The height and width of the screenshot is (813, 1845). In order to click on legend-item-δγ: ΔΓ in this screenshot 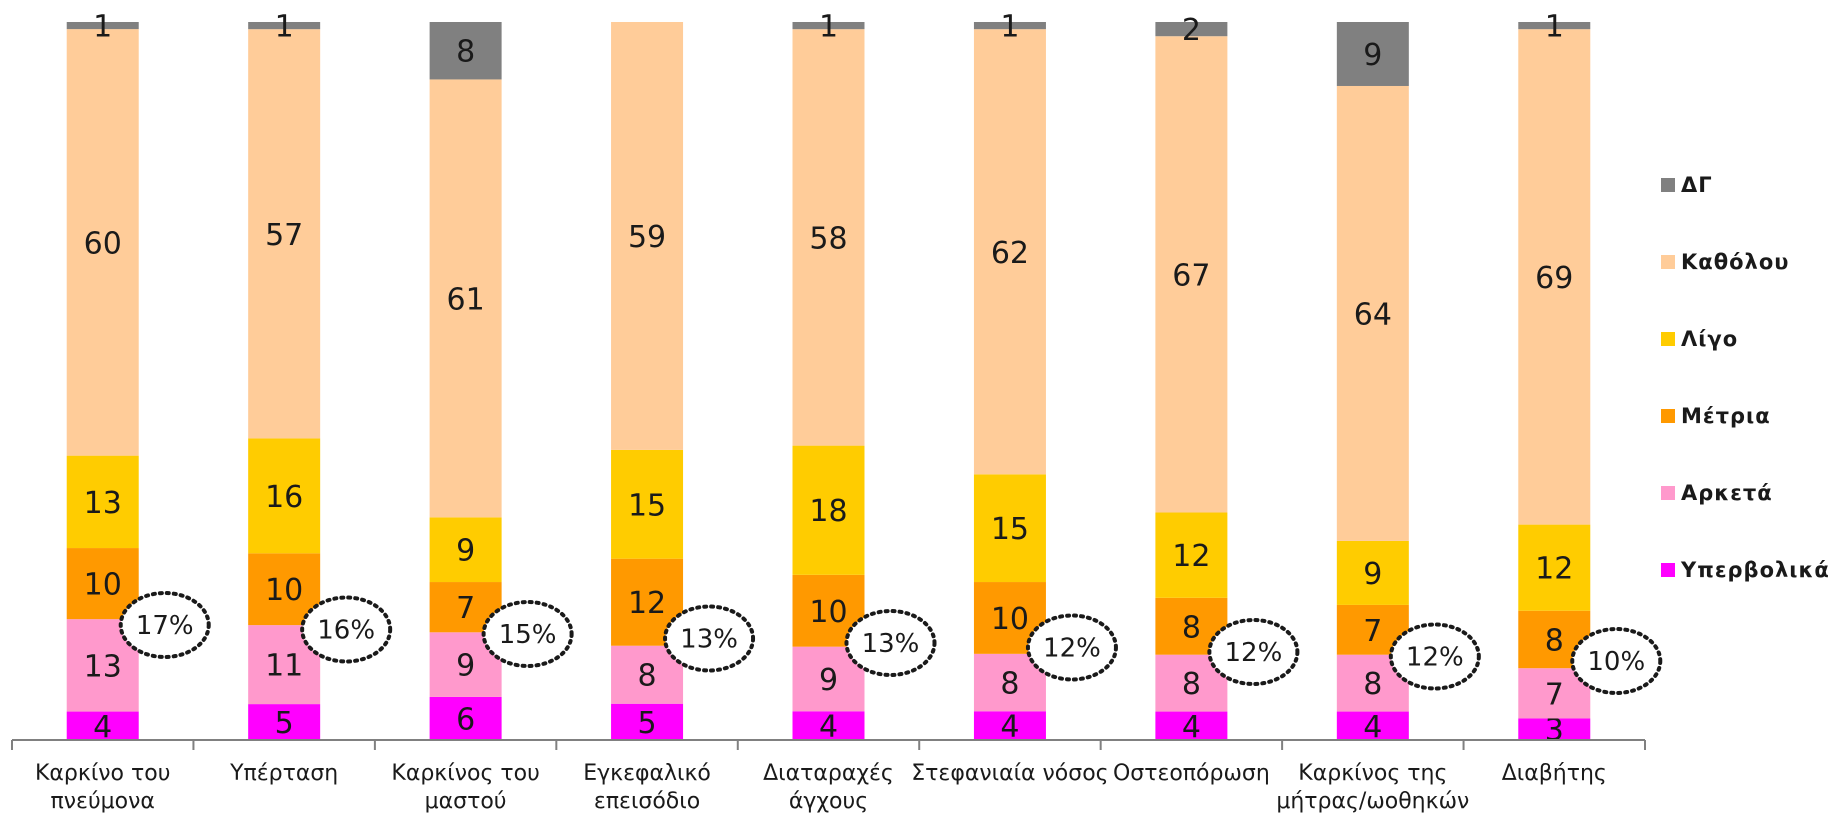, I will do `click(1687, 185)`.